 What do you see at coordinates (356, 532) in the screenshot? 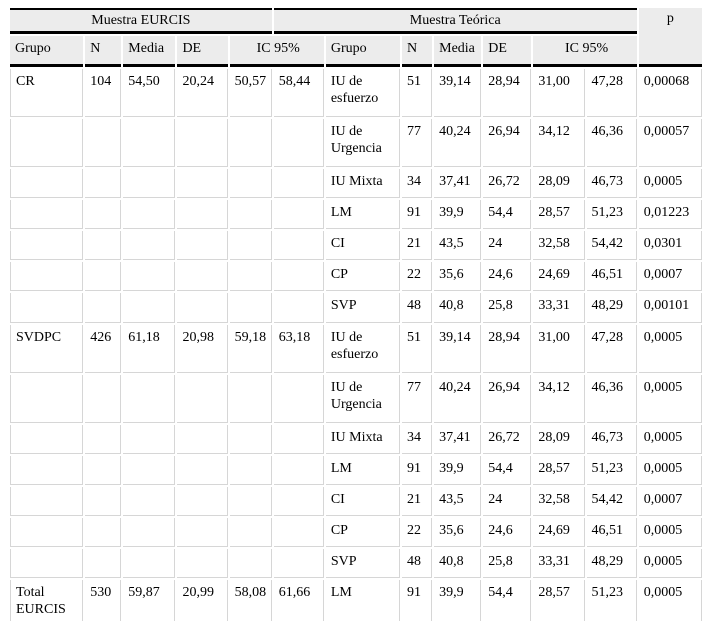
I see `table-row: CP 22 35,6 24,6 24,69 46,51 0,0005` at bounding box center [356, 532].